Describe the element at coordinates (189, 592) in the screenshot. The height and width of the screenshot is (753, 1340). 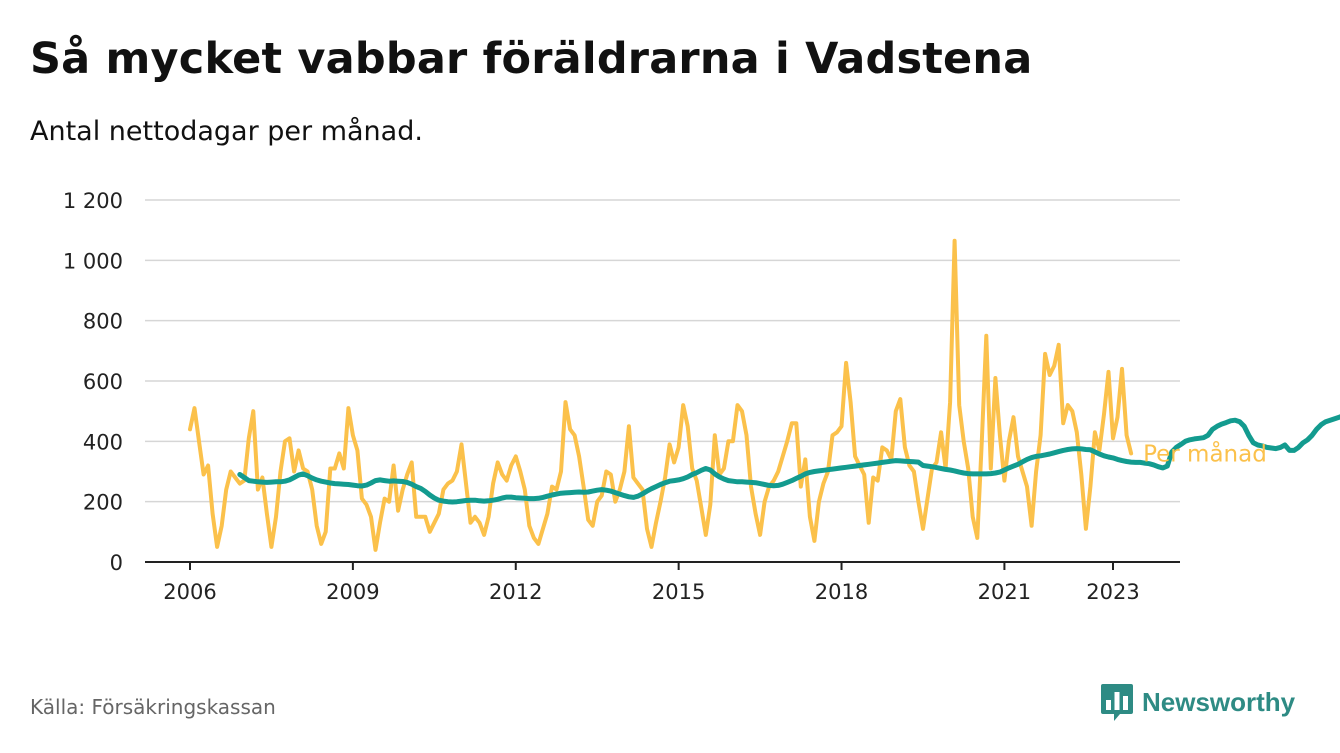
I see `x-tick-label: 2006` at that location.